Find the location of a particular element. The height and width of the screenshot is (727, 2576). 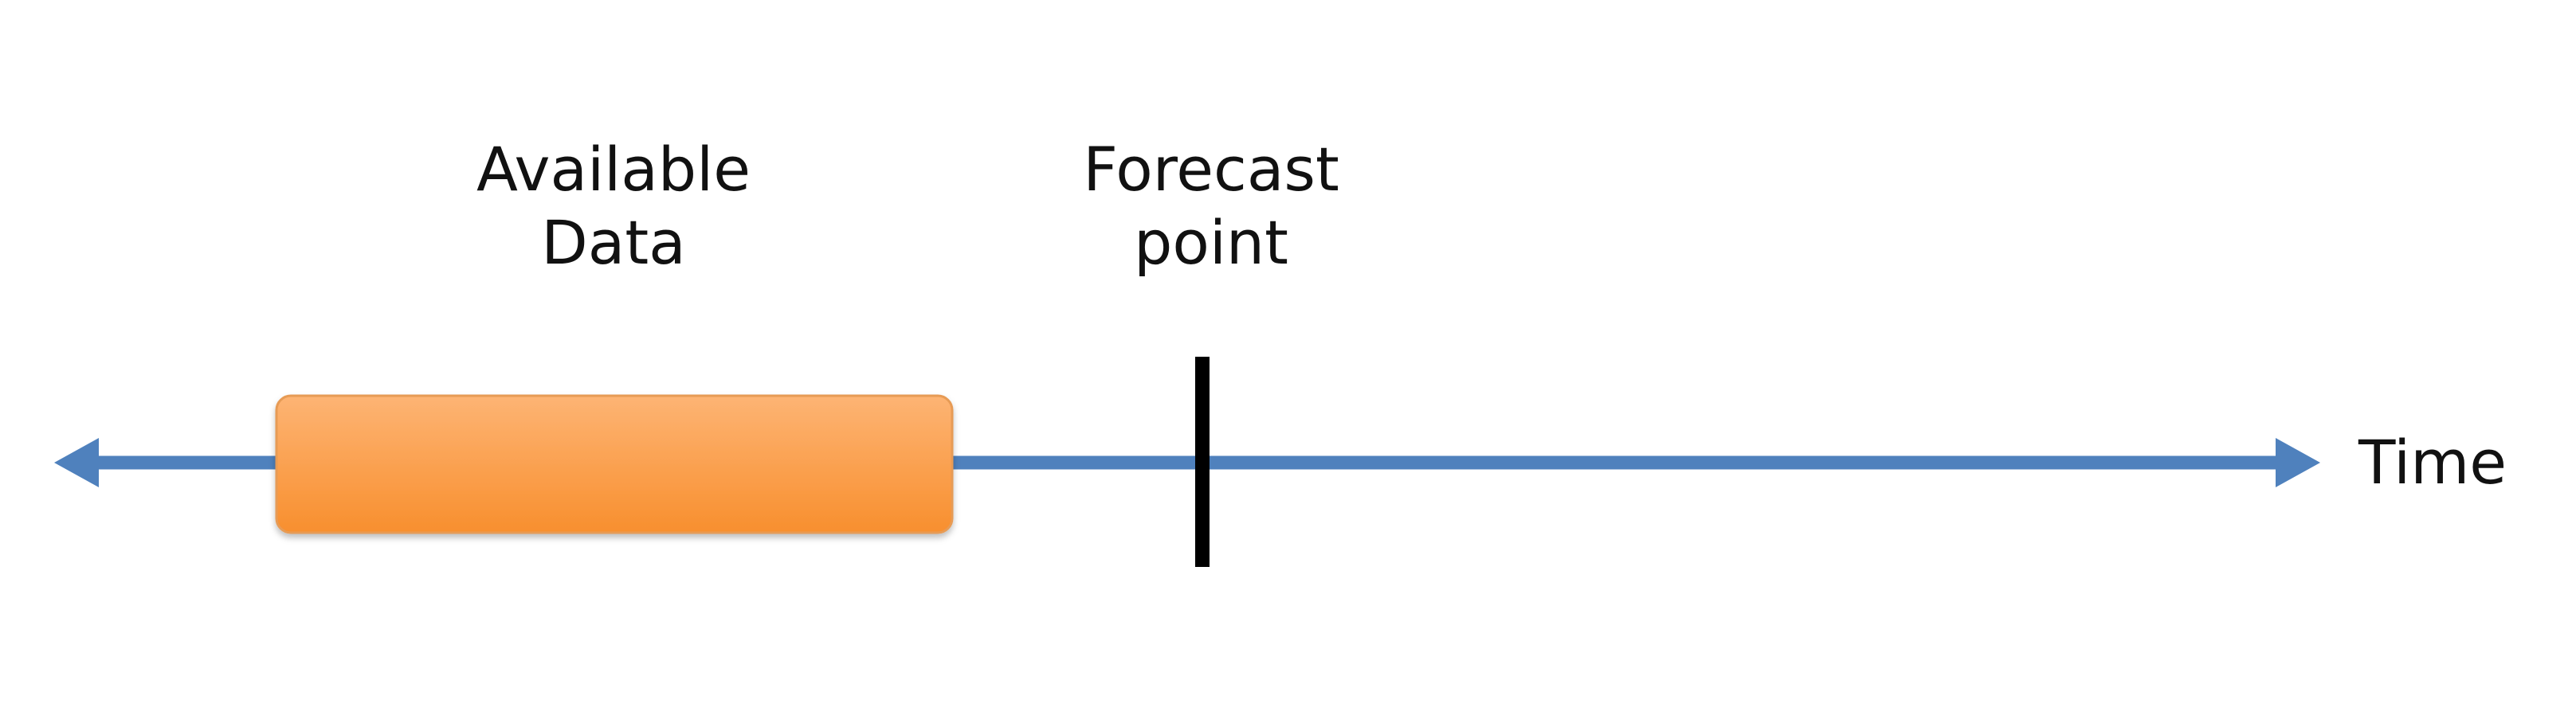

forecast-point-label: Forecast point is located at coordinates (1211, 206).